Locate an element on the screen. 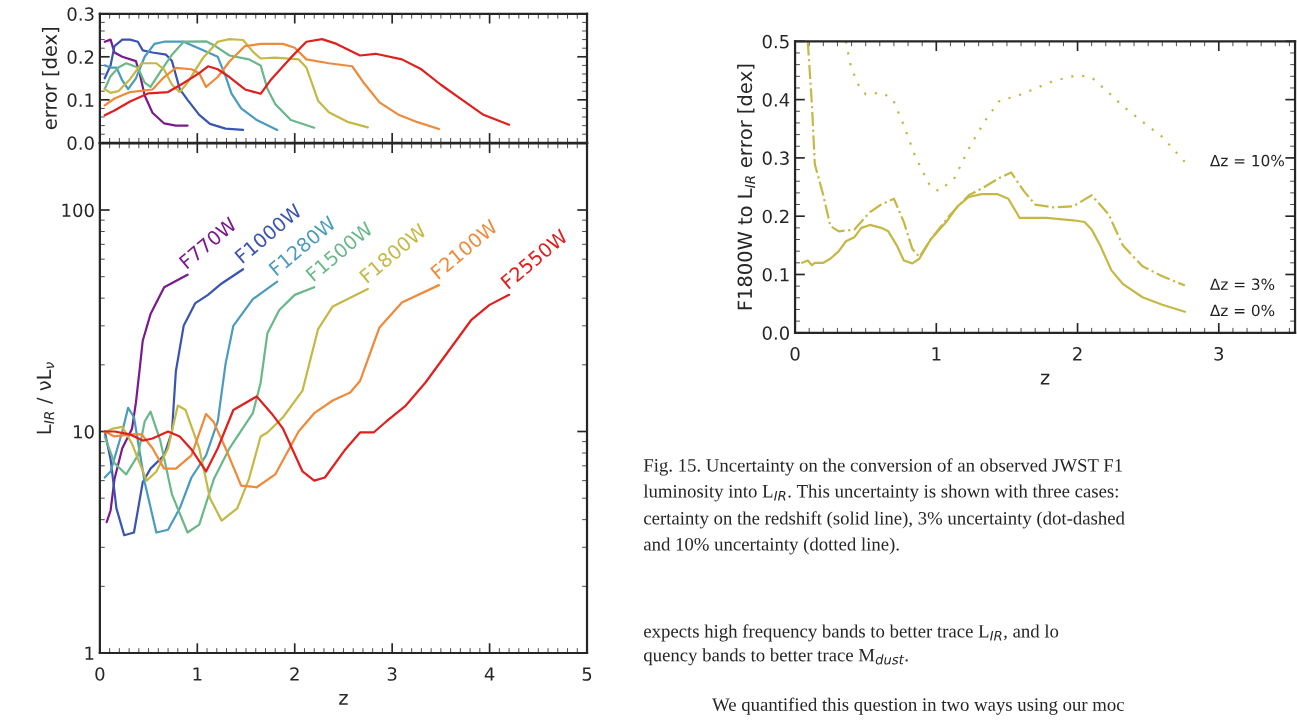  text: luminosity into L$_{IR}$. This uncertainty is shown with three cases: is located at coordinates (880, 493).